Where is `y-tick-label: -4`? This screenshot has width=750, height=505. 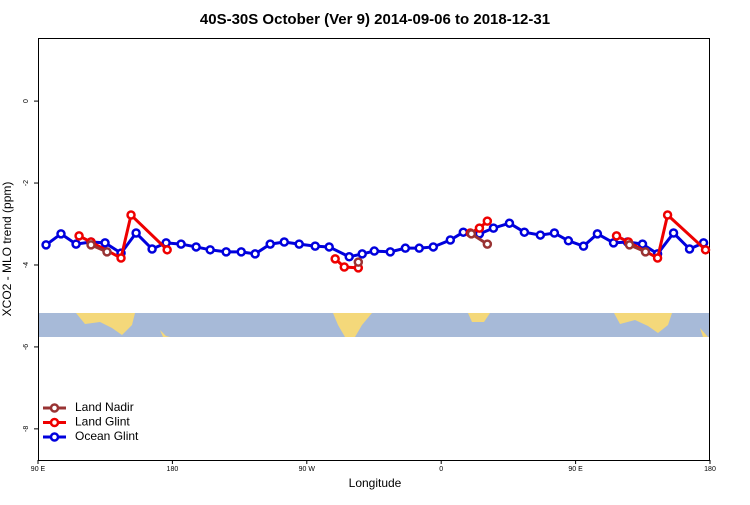
y-tick-label: -4 is located at coordinates (26, 265).